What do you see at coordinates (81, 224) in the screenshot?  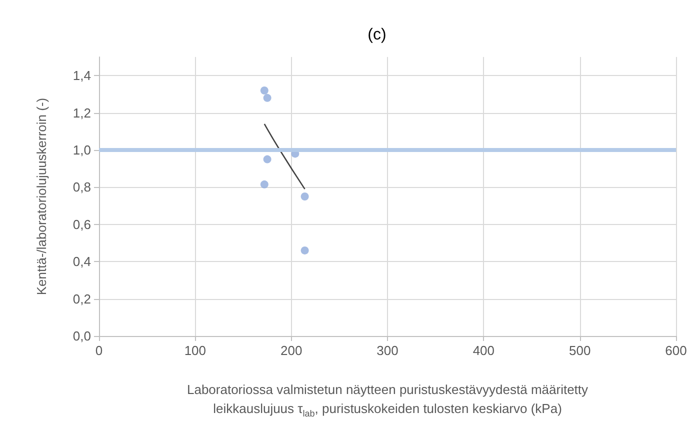 I see `y-tick-label: 0,6` at bounding box center [81, 224].